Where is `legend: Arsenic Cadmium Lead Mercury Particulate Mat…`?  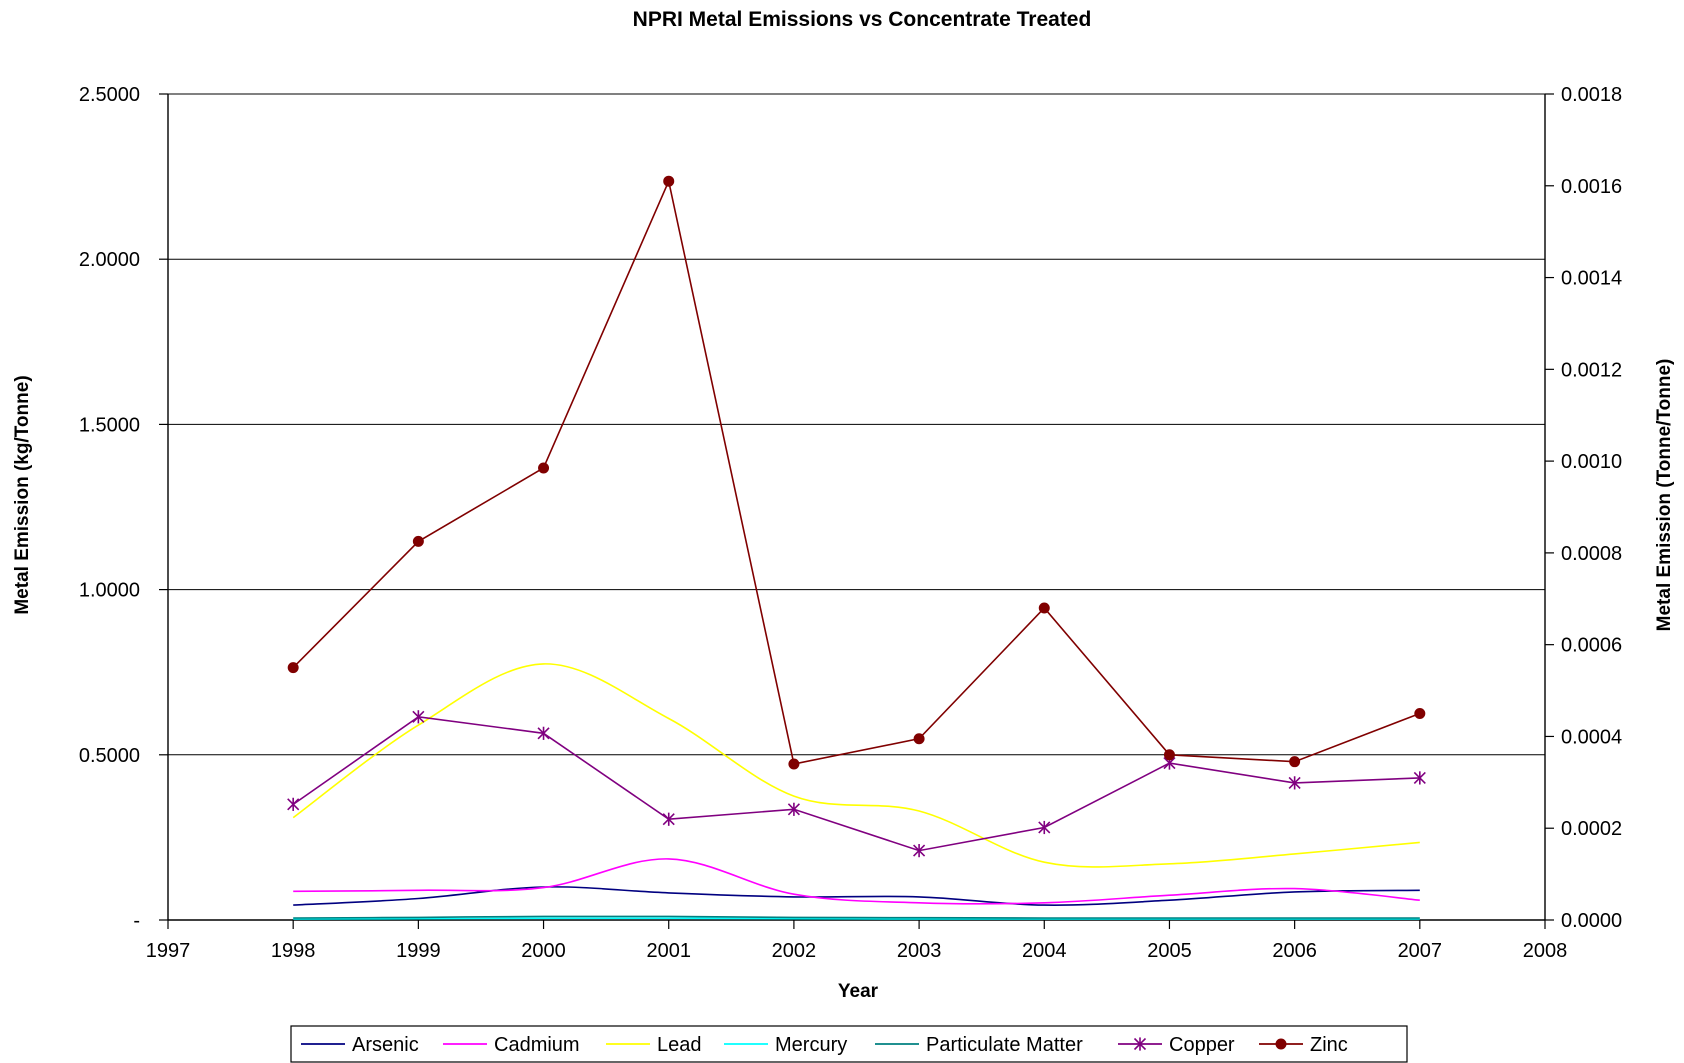 legend: Arsenic Cadmium Lead Mercury Particulate Mat… is located at coordinates (849, 1044).